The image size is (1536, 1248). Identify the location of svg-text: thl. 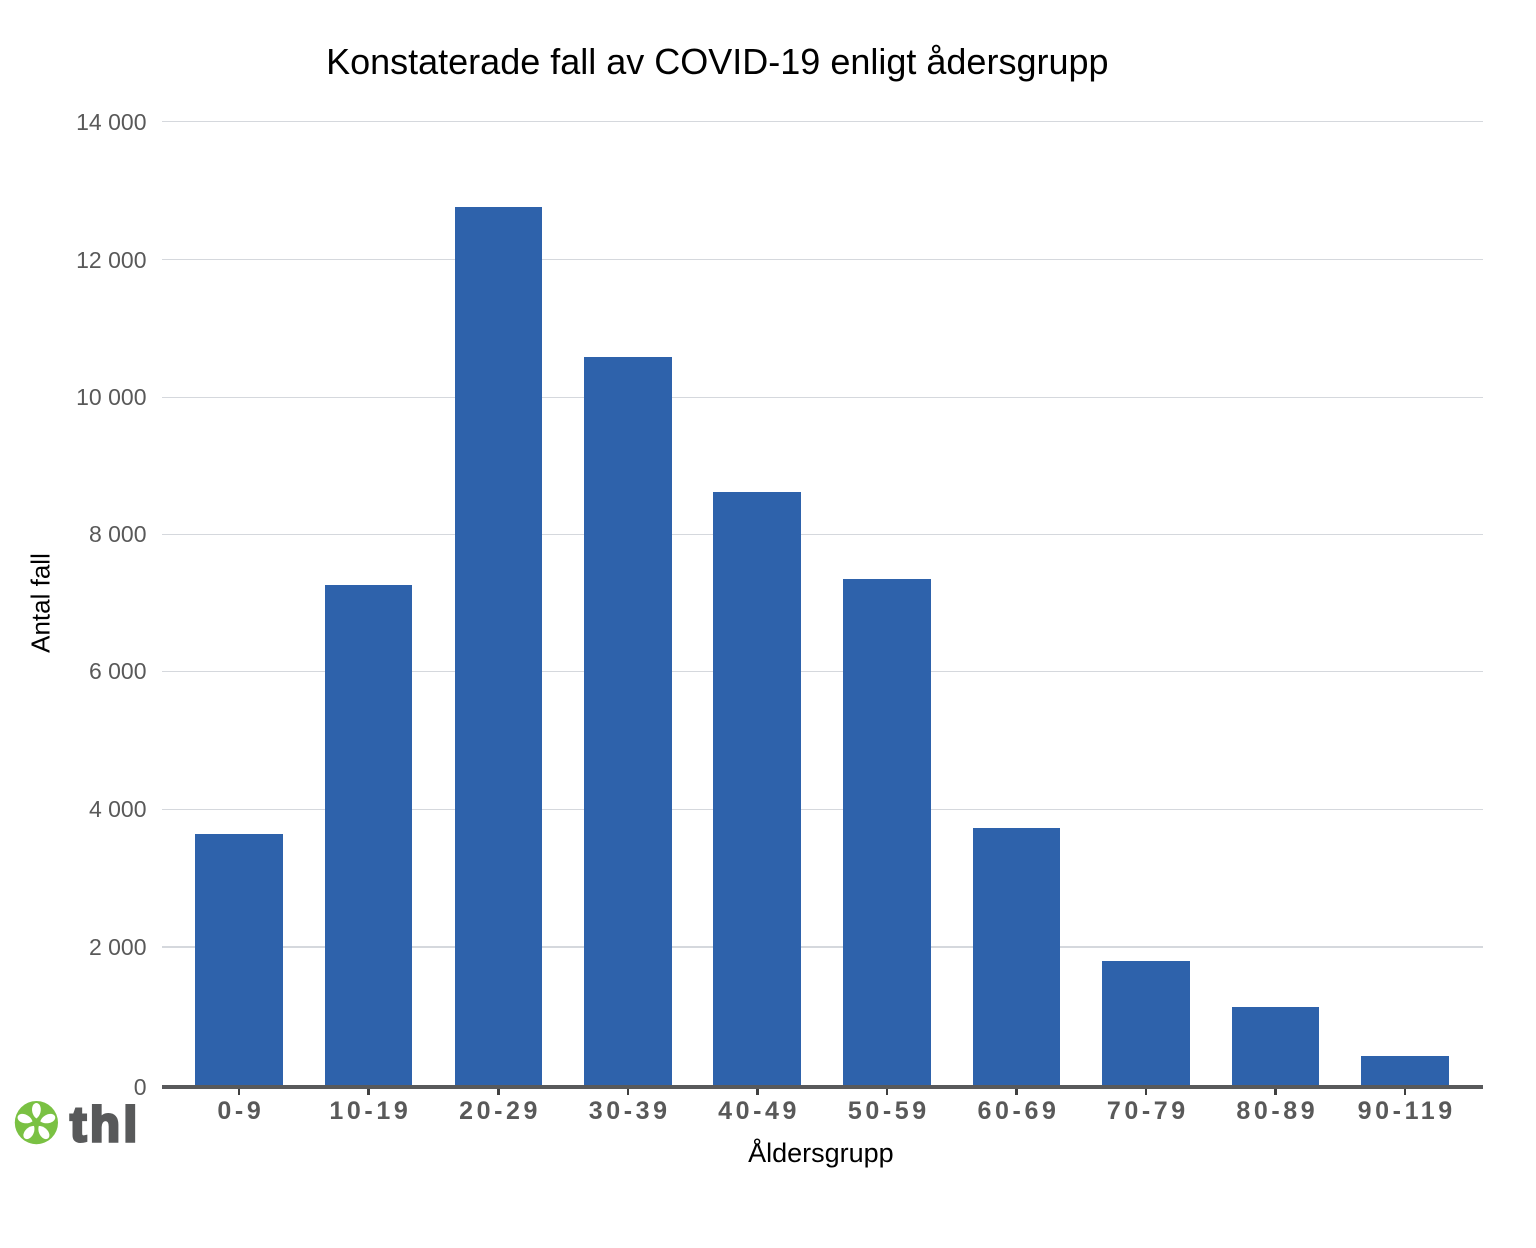
(105, 1125).